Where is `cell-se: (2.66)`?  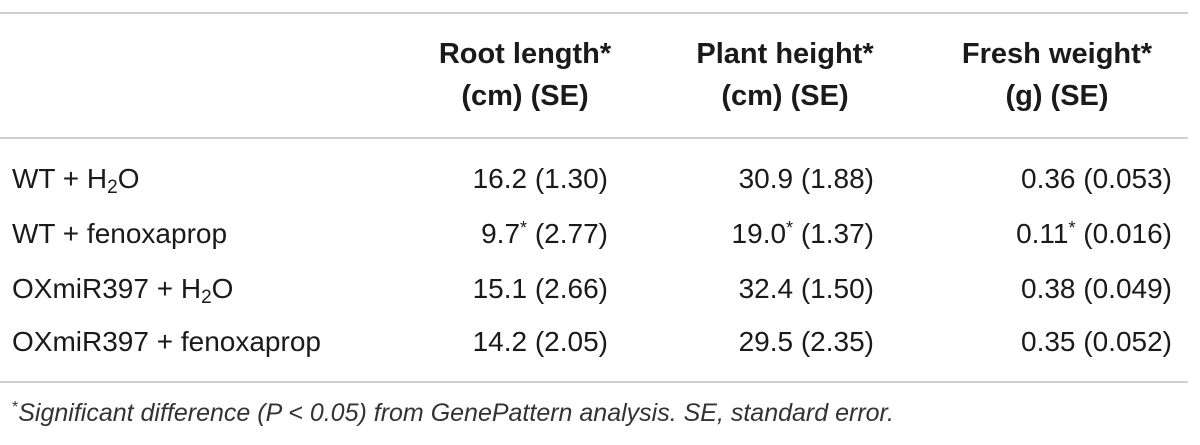
cell-se: (2.66) is located at coordinates (567, 288).